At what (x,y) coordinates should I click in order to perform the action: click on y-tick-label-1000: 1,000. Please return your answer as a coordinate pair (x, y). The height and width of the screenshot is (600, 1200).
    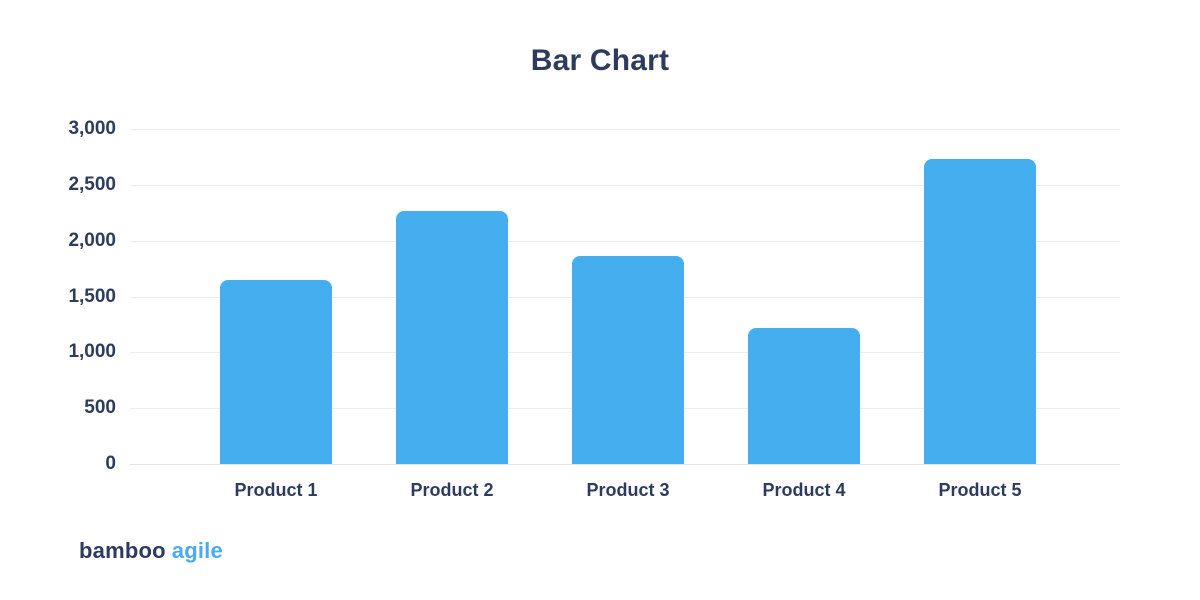
    Looking at the image, I should click on (92, 352).